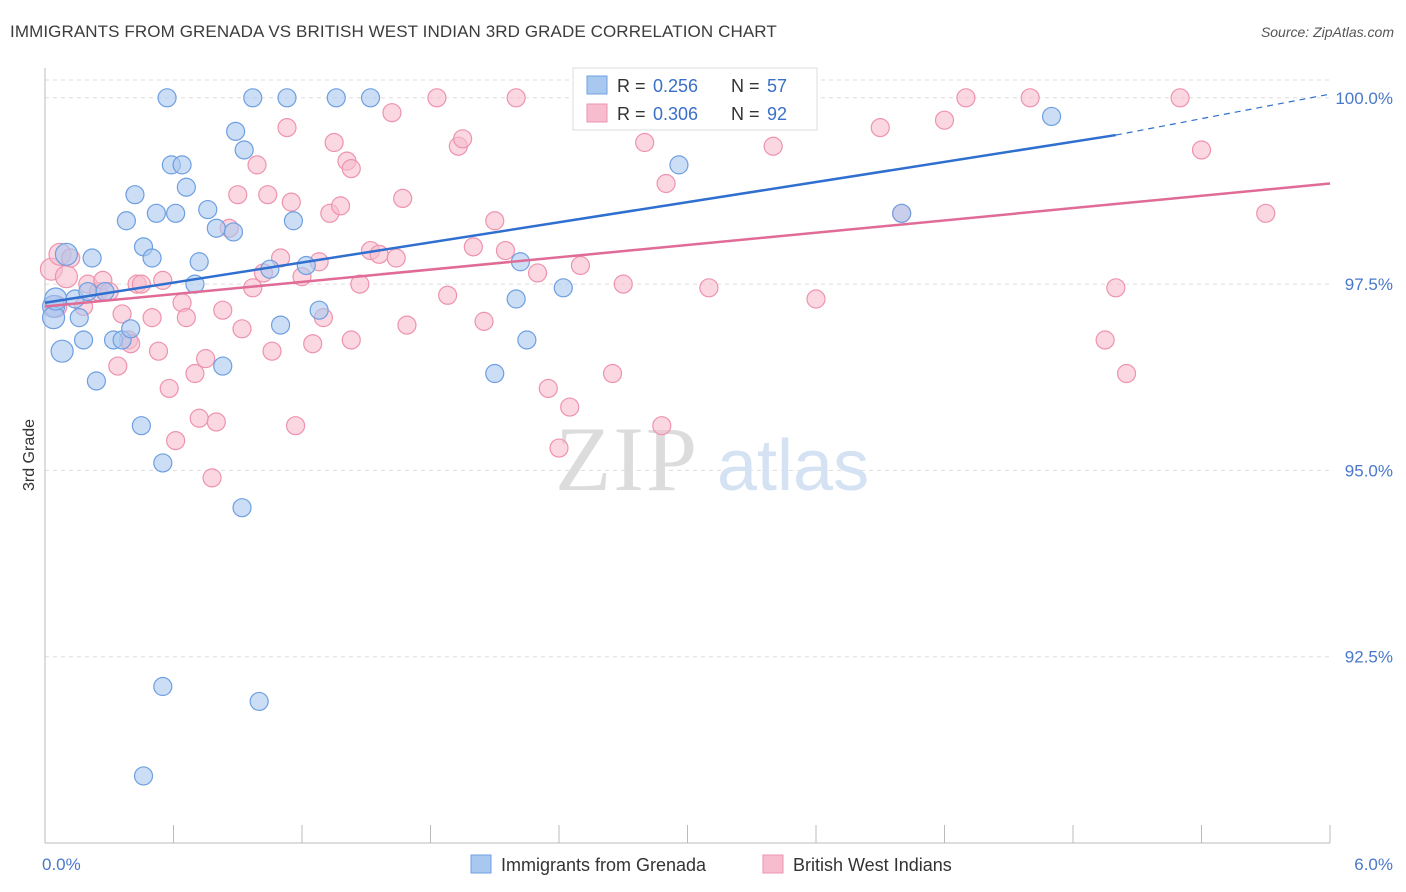 The image size is (1406, 892). What do you see at coordinates (61, 864) in the screenshot?
I see `x-tick-label-0: 0.0%` at bounding box center [61, 864].